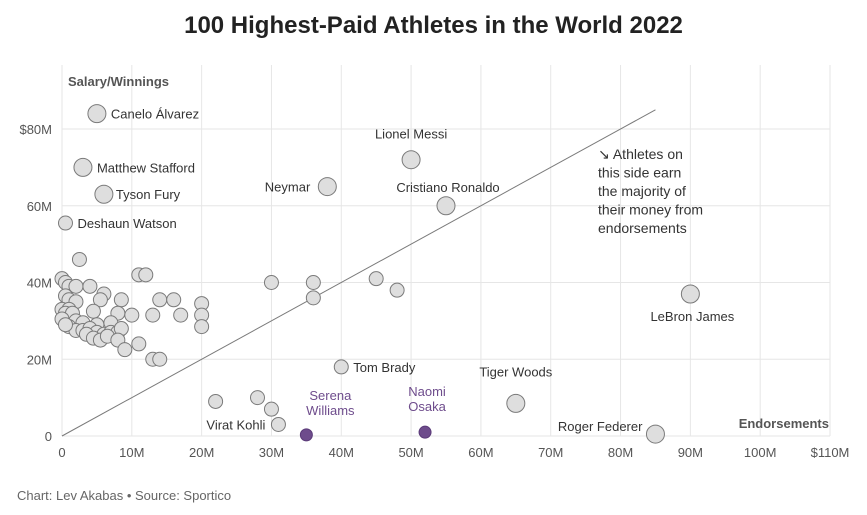 The width and height of the screenshot is (867, 515). Describe the element at coordinates (278, 424) in the screenshot. I see `point-virat-kohli` at that location.